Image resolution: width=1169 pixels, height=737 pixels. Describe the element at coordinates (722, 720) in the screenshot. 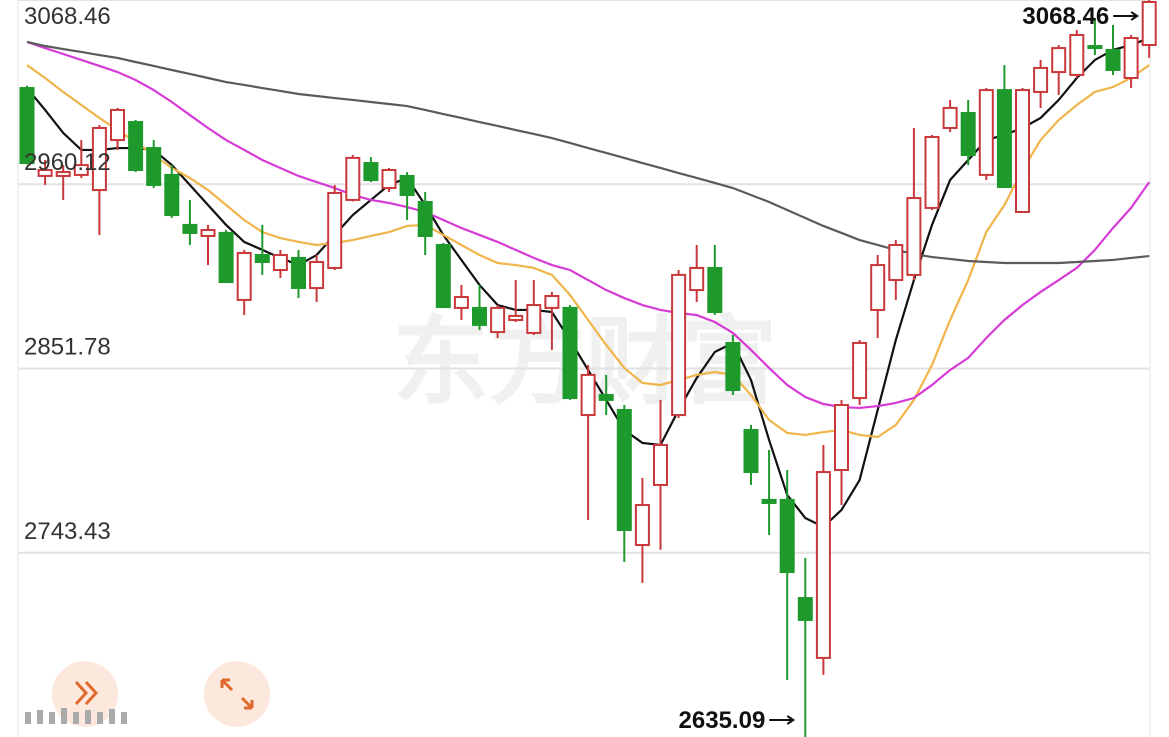

I see `extreme-label: 2635.09` at that location.